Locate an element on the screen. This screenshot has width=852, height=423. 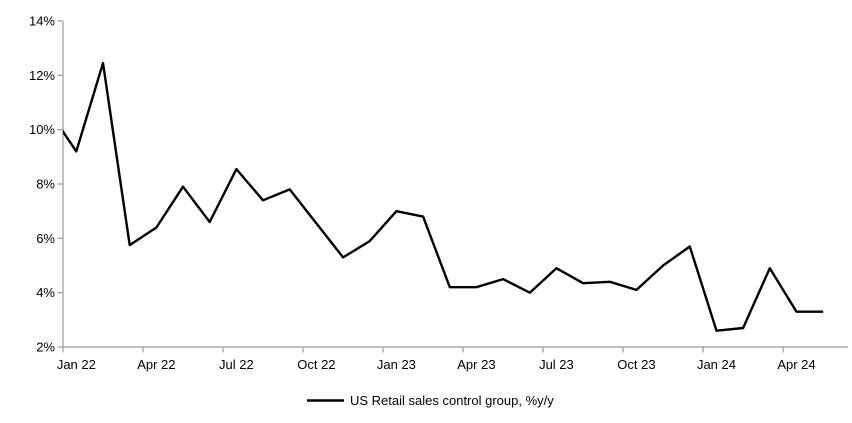
x-axis-tick-label: Oct 22 is located at coordinates (316, 364).